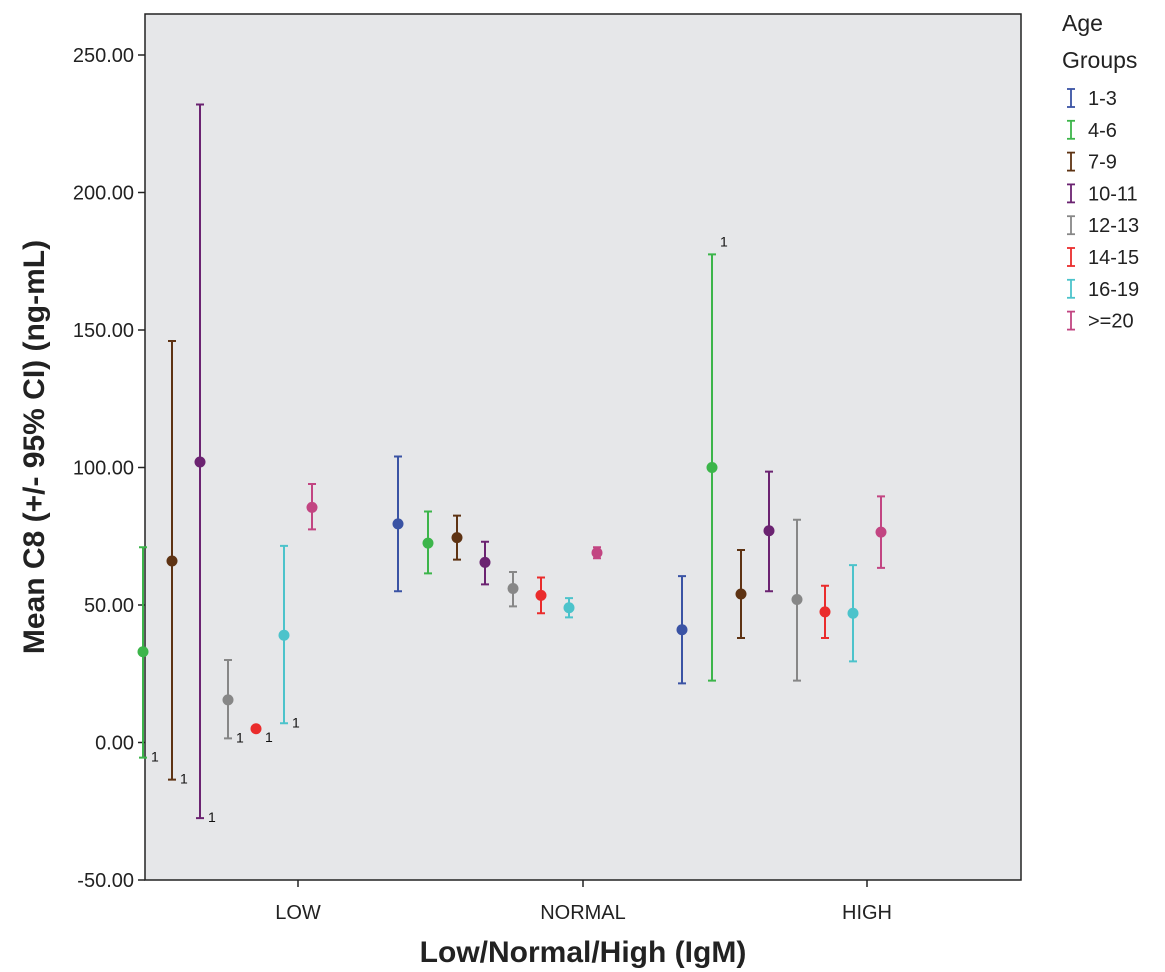 This screenshot has height=972, width=1165. What do you see at coordinates (583, 952) in the screenshot?
I see `x-axis-title: Low/Normal/High (IgM)` at bounding box center [583, 952].